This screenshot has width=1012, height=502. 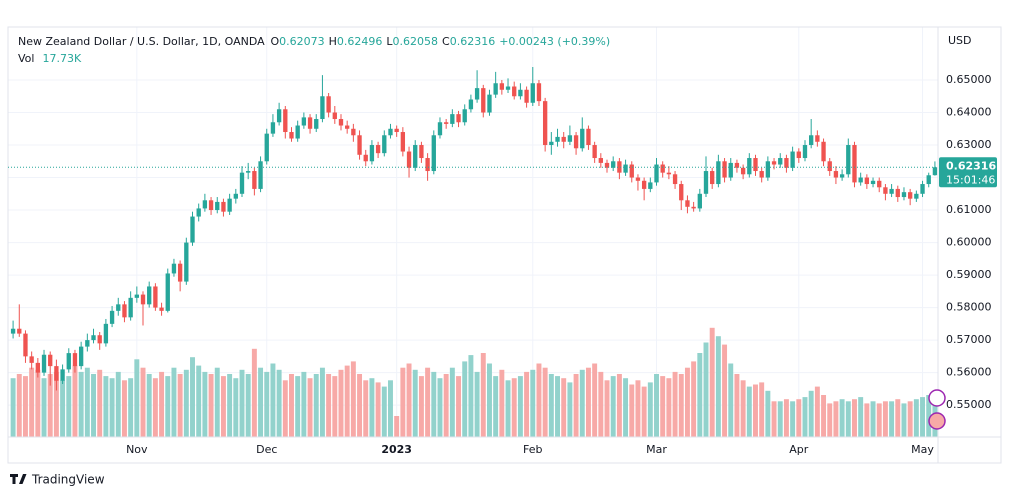 What do you see at coordinates (396, 449) in the screenshot?
I see `x-tick-label: 2023` at bounding box center [396, 449].